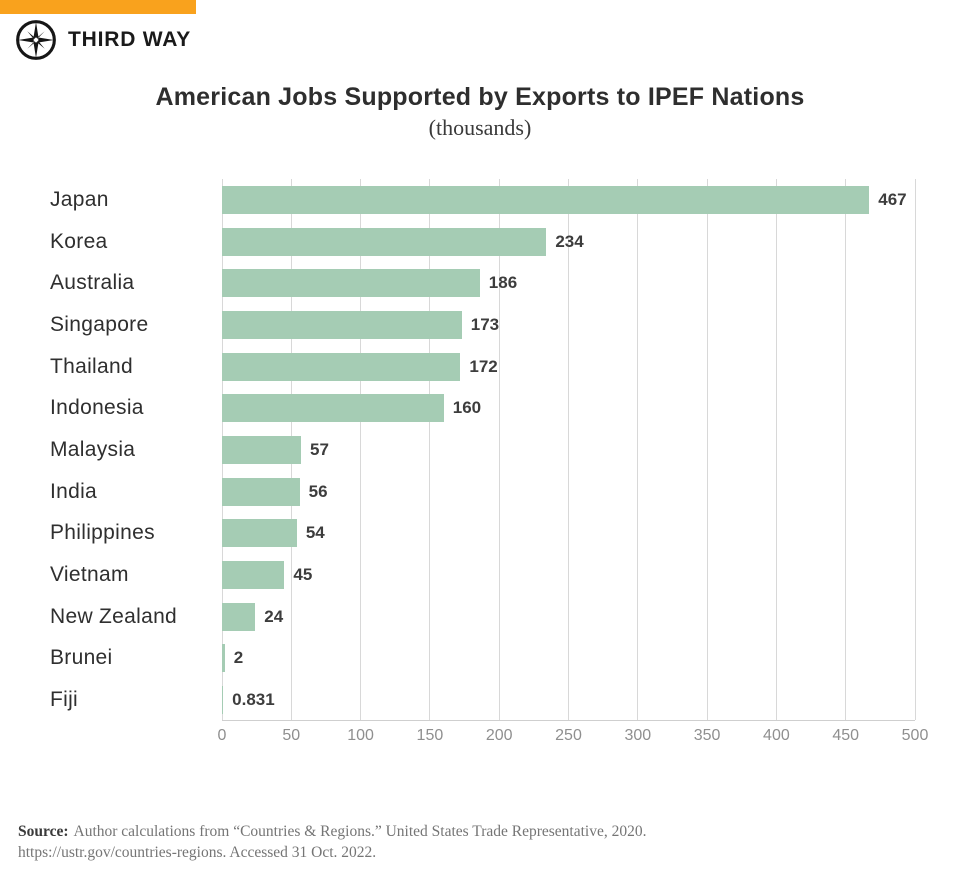  I want to click on category-label: New Zealand, so click(114, 616).